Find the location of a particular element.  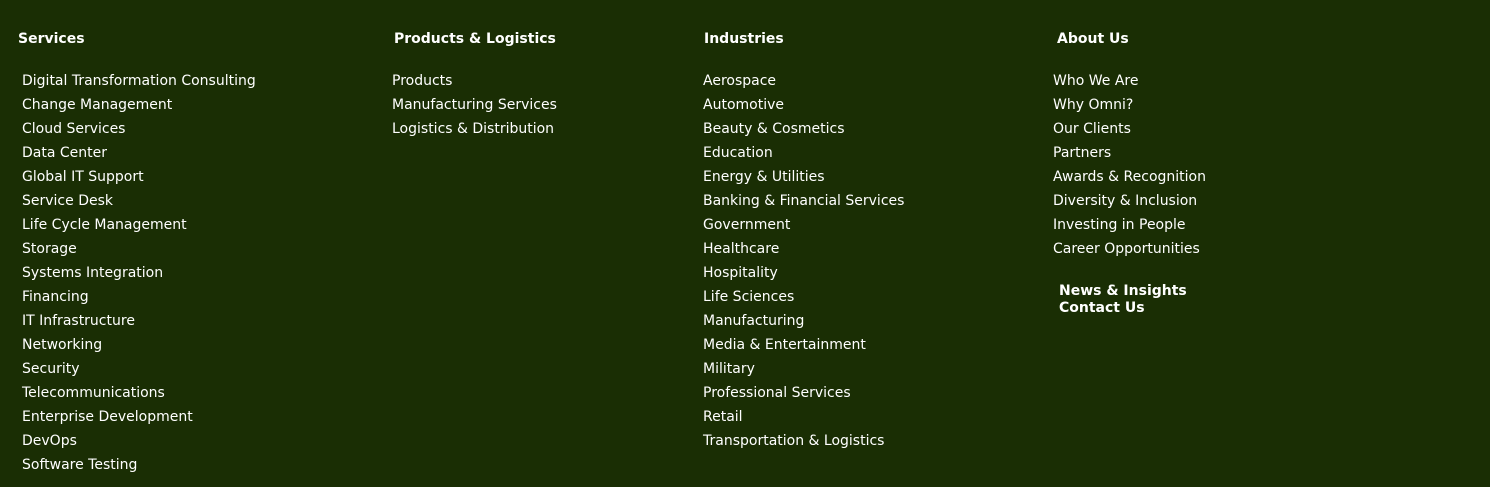

services-link-systems-integration: Systems Integration is located at coordinates (93, 273).